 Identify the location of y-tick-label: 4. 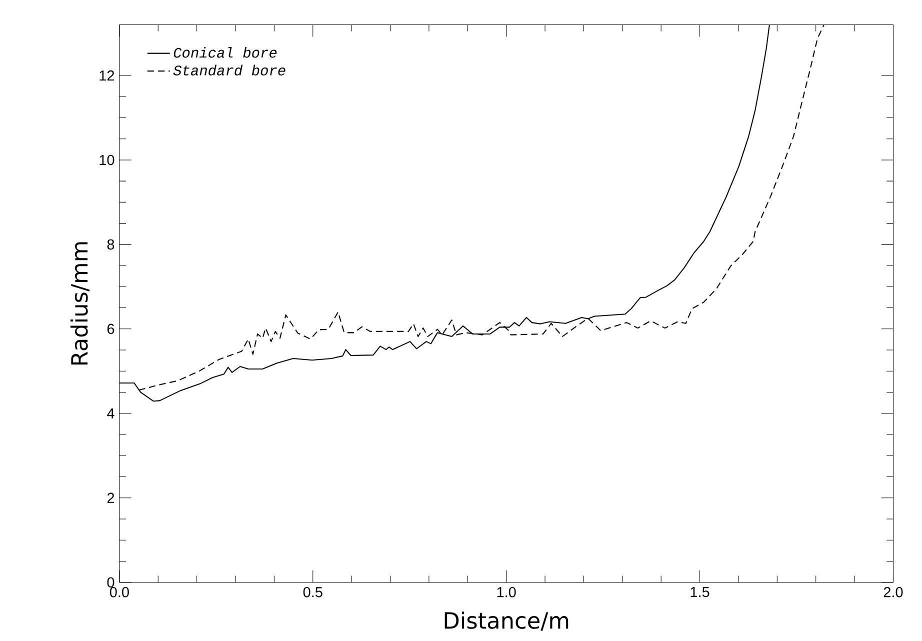
(110, 413).